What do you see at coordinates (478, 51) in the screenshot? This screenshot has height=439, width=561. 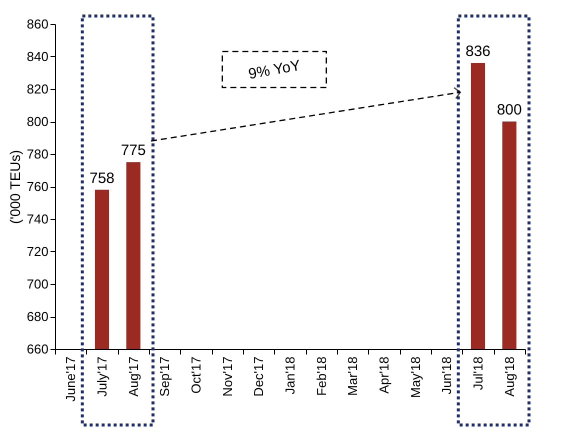 I see `data-label: 836` at bounding box center [478, 51].